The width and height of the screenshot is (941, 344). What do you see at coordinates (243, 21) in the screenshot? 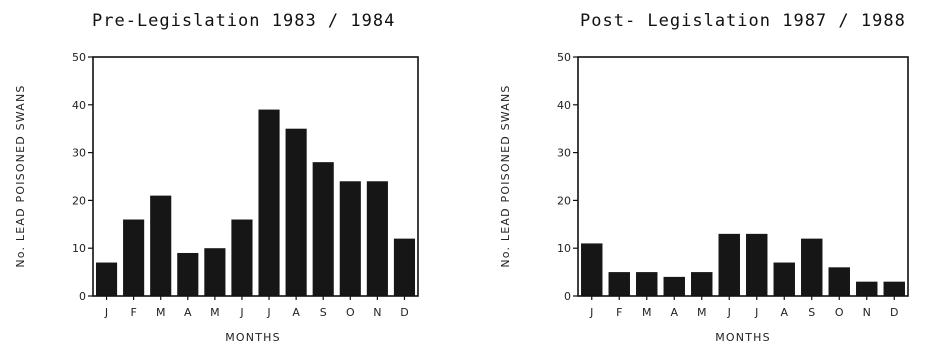
I see `chart-title: Pre-Legislation 1983 / 1984` at bounding box center [243, 21].